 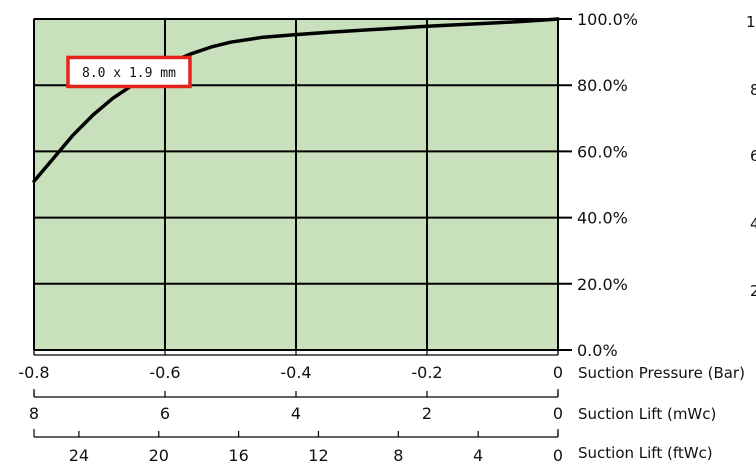 I want to click on y-tick-label: 0.0%, so click(x=597, y=350).